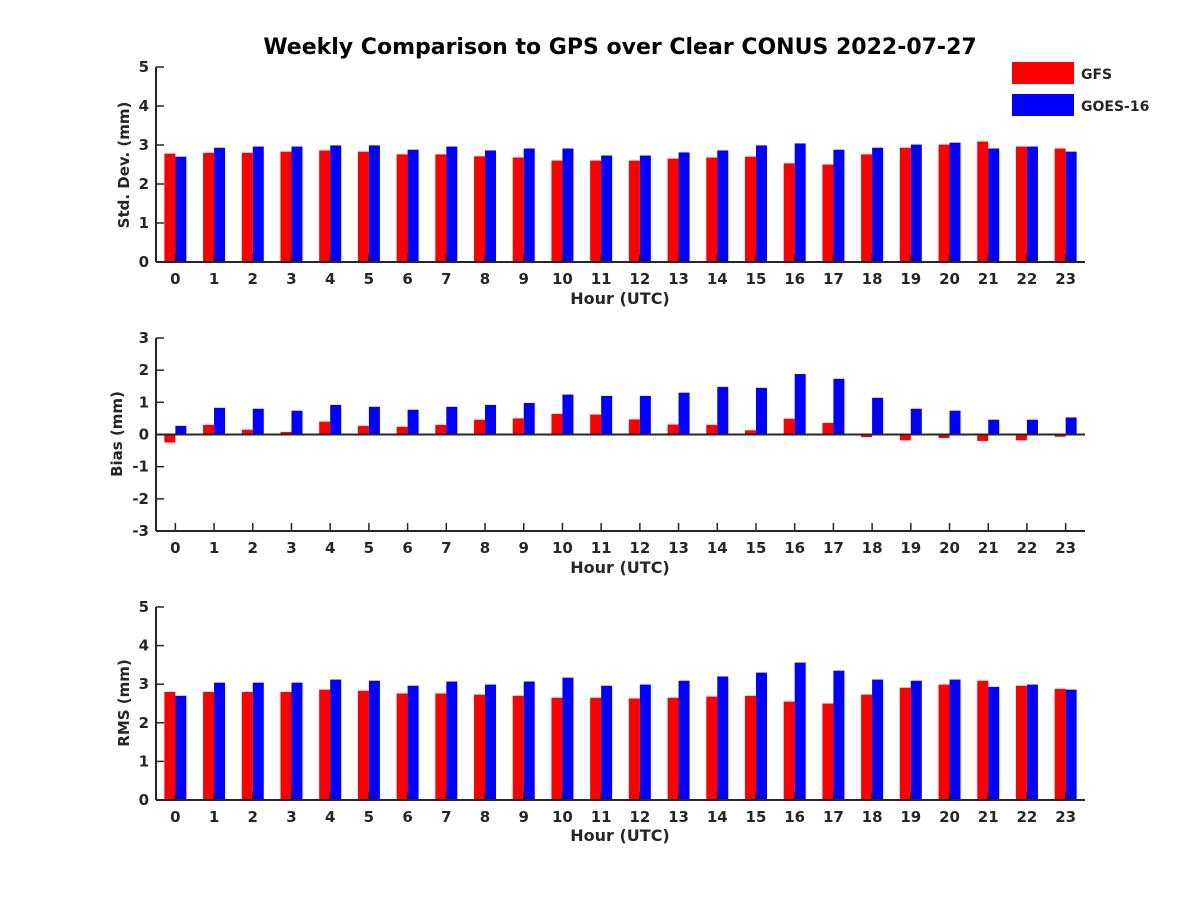 The width and height of the screenshot is (1200, 900). Describe the element at coordinates (407, 548) in the screenshot. I see `bias-x-tick-label: 6` at that location.